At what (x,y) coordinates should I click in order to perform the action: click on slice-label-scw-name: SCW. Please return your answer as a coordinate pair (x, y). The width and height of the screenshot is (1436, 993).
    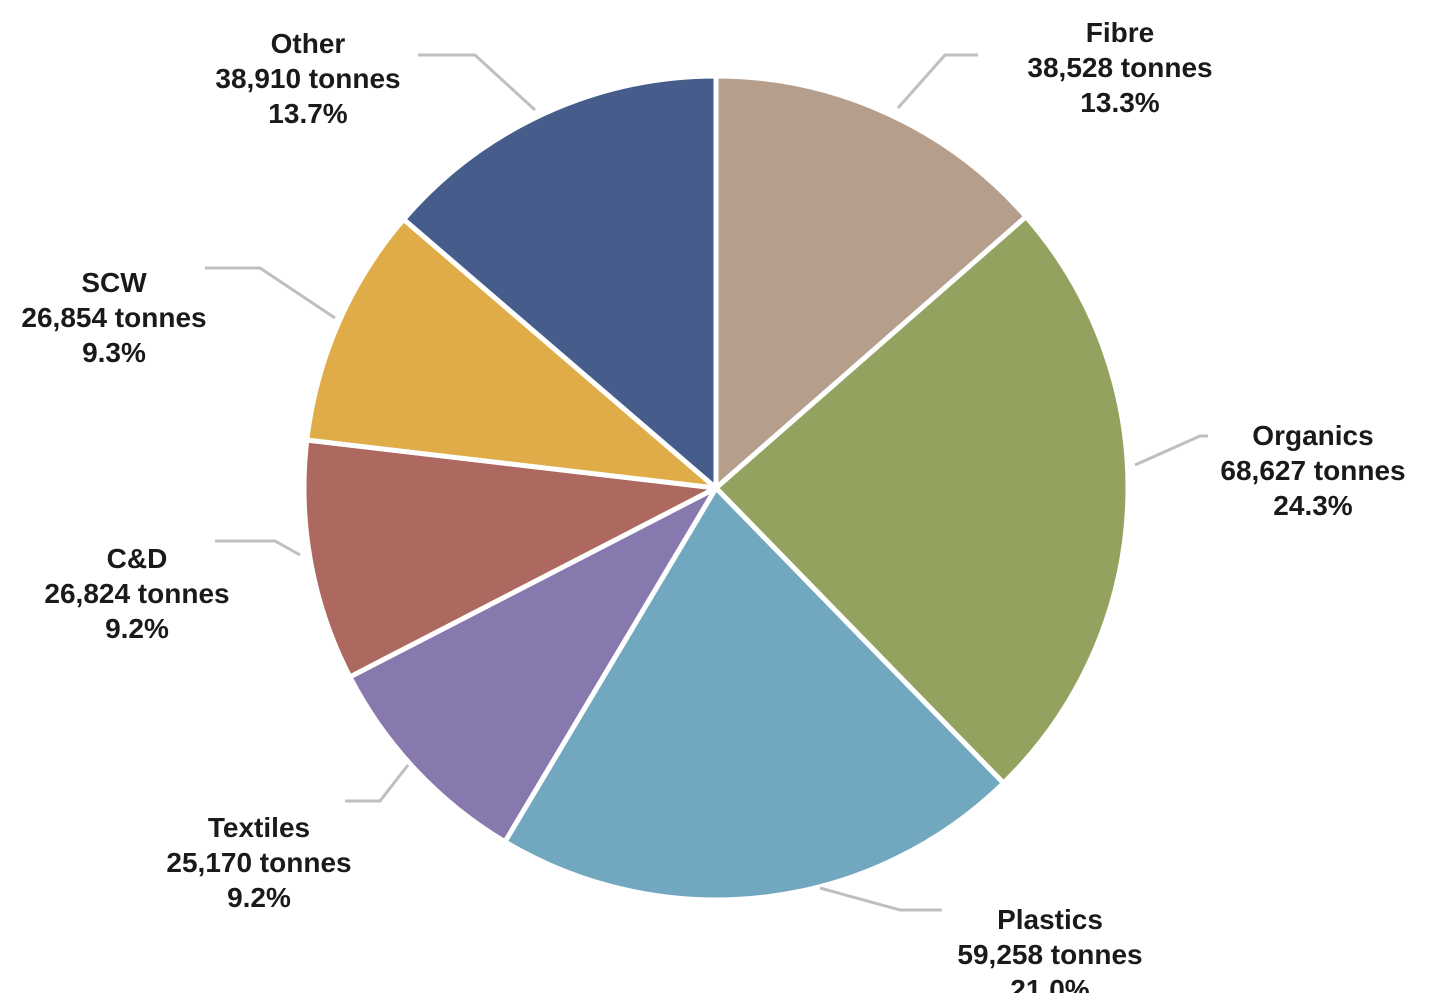
    Looking at the image, I should click on (114, 282).